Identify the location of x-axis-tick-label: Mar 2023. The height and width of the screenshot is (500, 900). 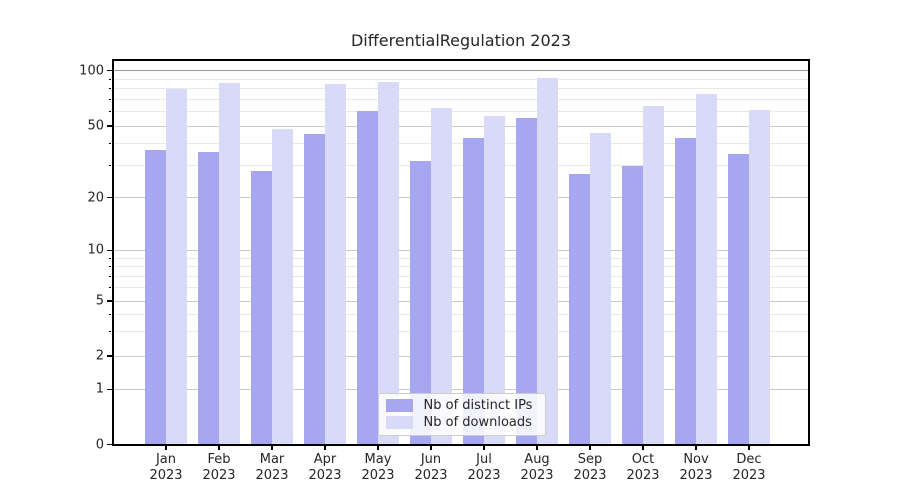
(272, 467).